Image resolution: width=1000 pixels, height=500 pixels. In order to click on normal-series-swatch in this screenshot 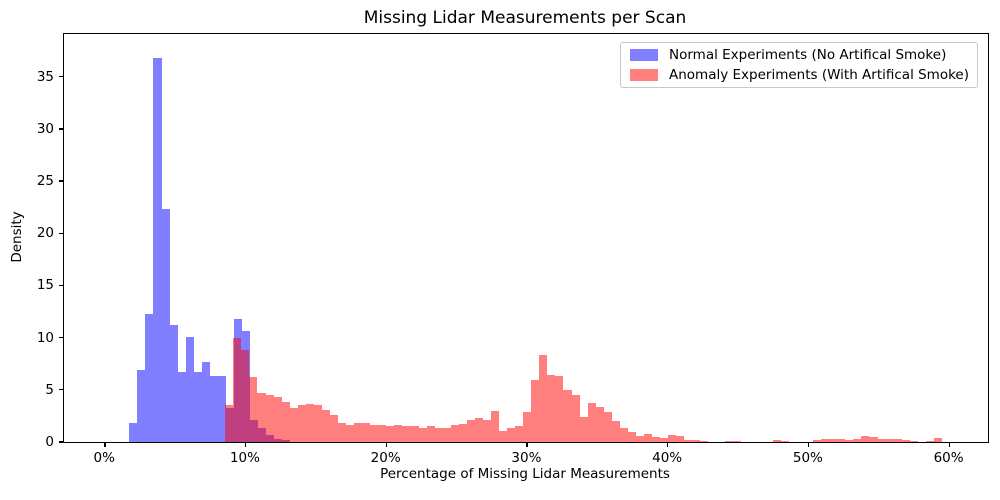, I will do `click(644, 55)`.